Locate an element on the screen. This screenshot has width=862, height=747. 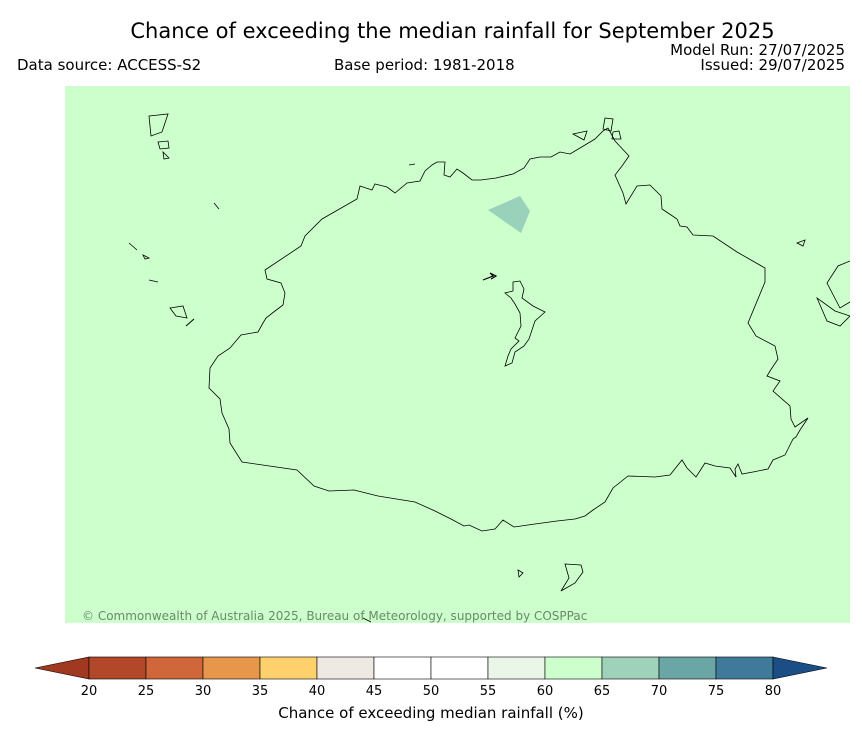
colorbar-over-arrow is located at coordinates (800, 668).